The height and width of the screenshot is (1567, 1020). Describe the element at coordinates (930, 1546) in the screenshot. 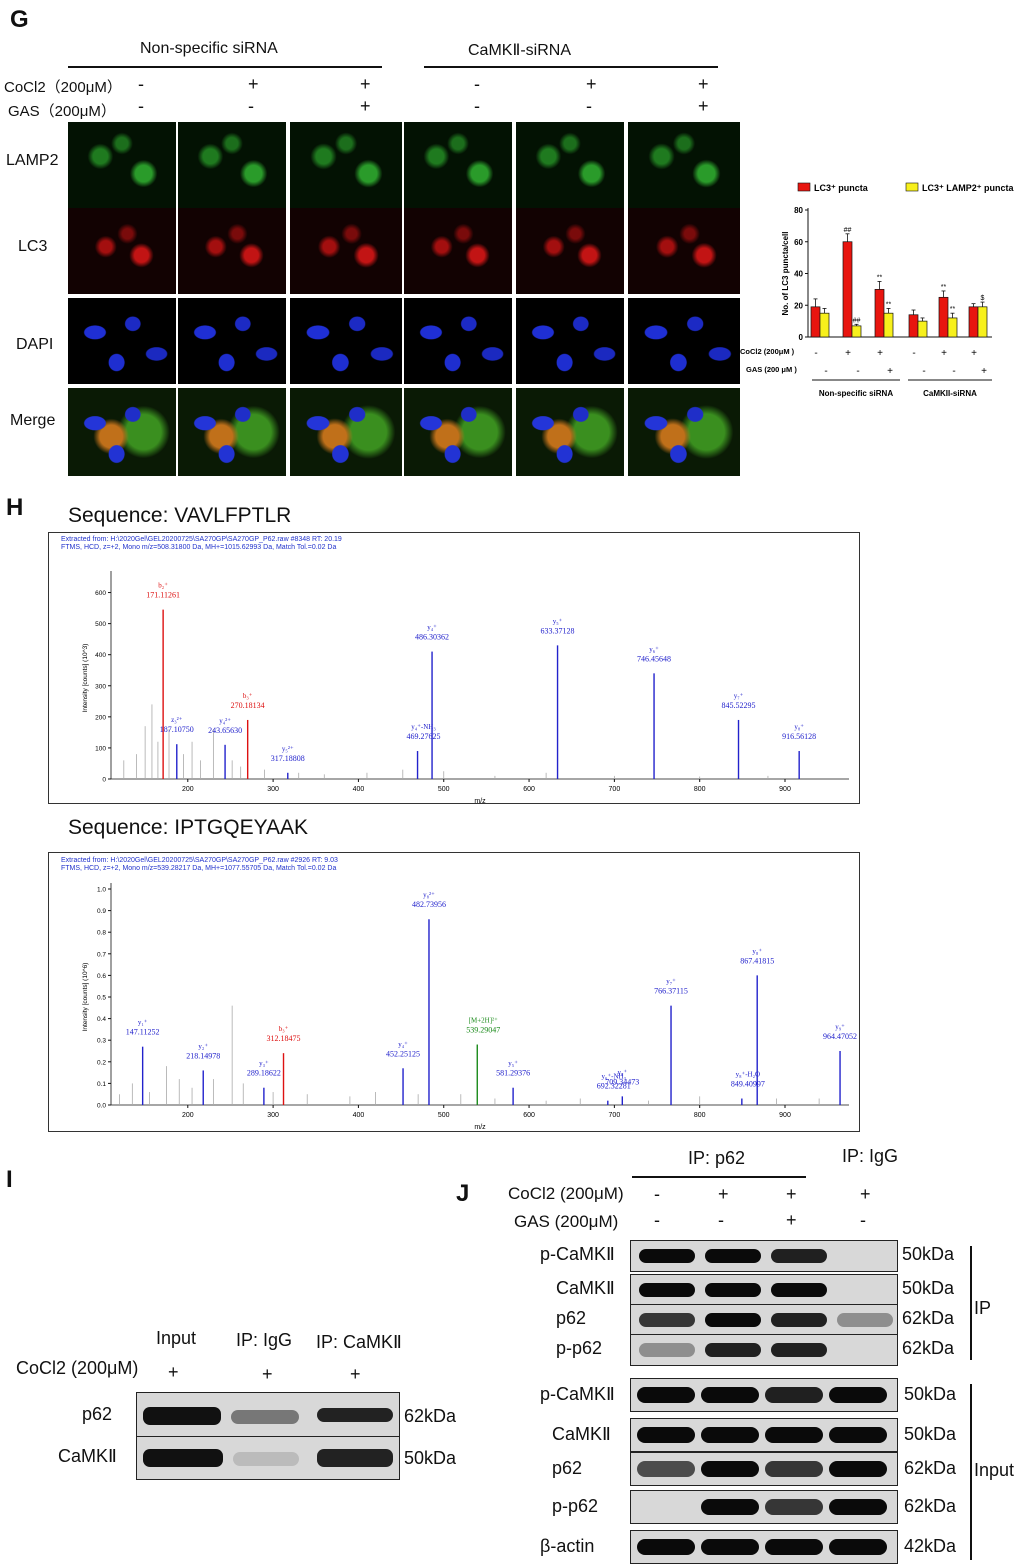

I see `kda-label: 42kDa` at that location.